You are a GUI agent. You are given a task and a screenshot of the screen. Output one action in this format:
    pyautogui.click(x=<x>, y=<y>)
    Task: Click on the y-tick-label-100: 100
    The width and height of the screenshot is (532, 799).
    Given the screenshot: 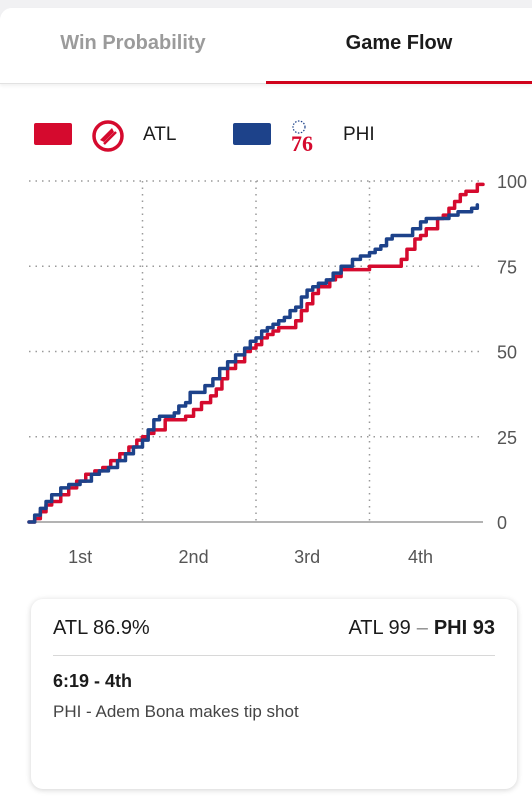 What is the action you would take?
    pyautogui.click(x=512, y=182)
    